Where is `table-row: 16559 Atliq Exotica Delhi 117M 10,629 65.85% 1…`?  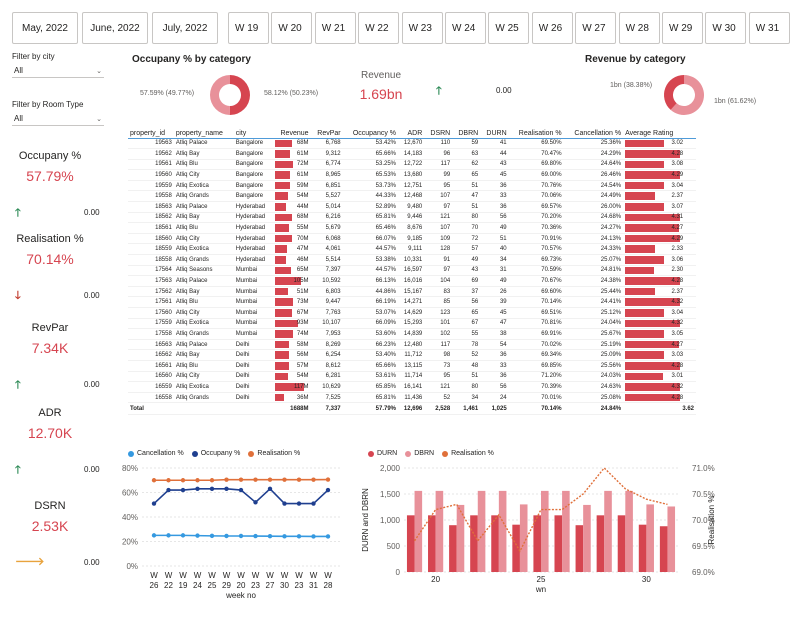 table-row: 16559 Atliq Exotica Delhi 117M 10,629 65.85% 1… is located at coordinates (412, 387).